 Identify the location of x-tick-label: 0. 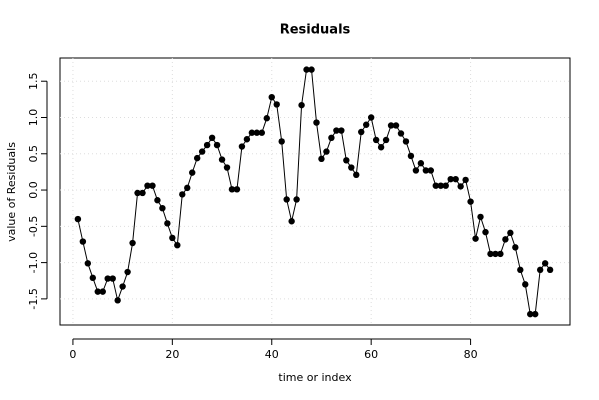
(72, 354).